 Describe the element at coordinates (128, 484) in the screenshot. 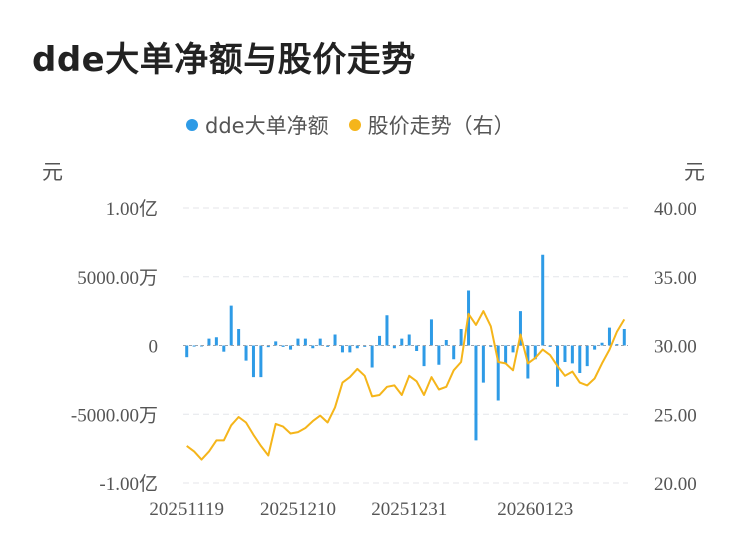

I see `left-axis-tick-label: -1.00亿` at that location.